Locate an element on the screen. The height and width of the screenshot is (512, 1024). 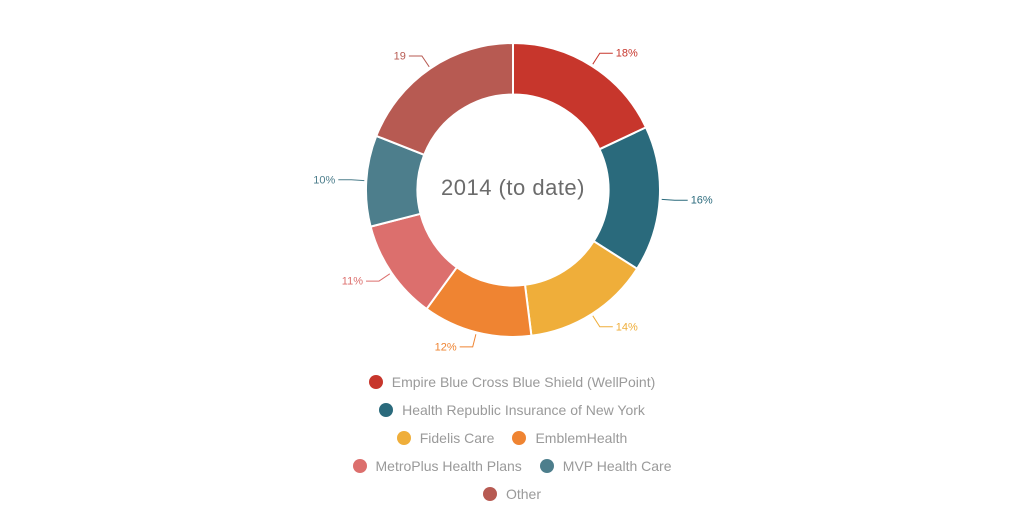
legend-row: MetroPlus Health Plans MVP Health Care is located at coordinates (512, 466).